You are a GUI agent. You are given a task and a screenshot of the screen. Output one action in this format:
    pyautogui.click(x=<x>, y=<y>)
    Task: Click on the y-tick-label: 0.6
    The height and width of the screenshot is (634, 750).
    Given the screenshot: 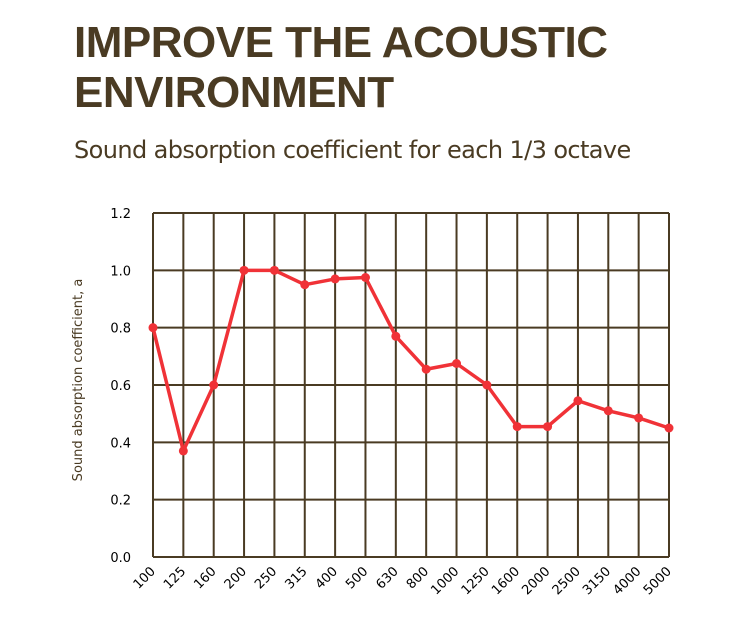 What is the action you would take?
    pyautogui.click(x=120, y=386)
    